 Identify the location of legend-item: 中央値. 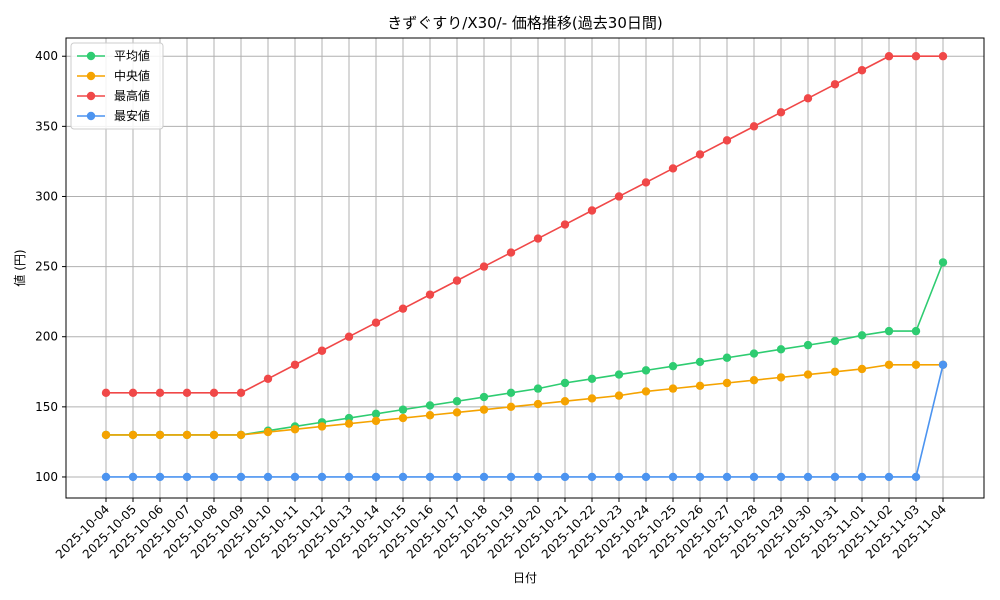
(113, 75).